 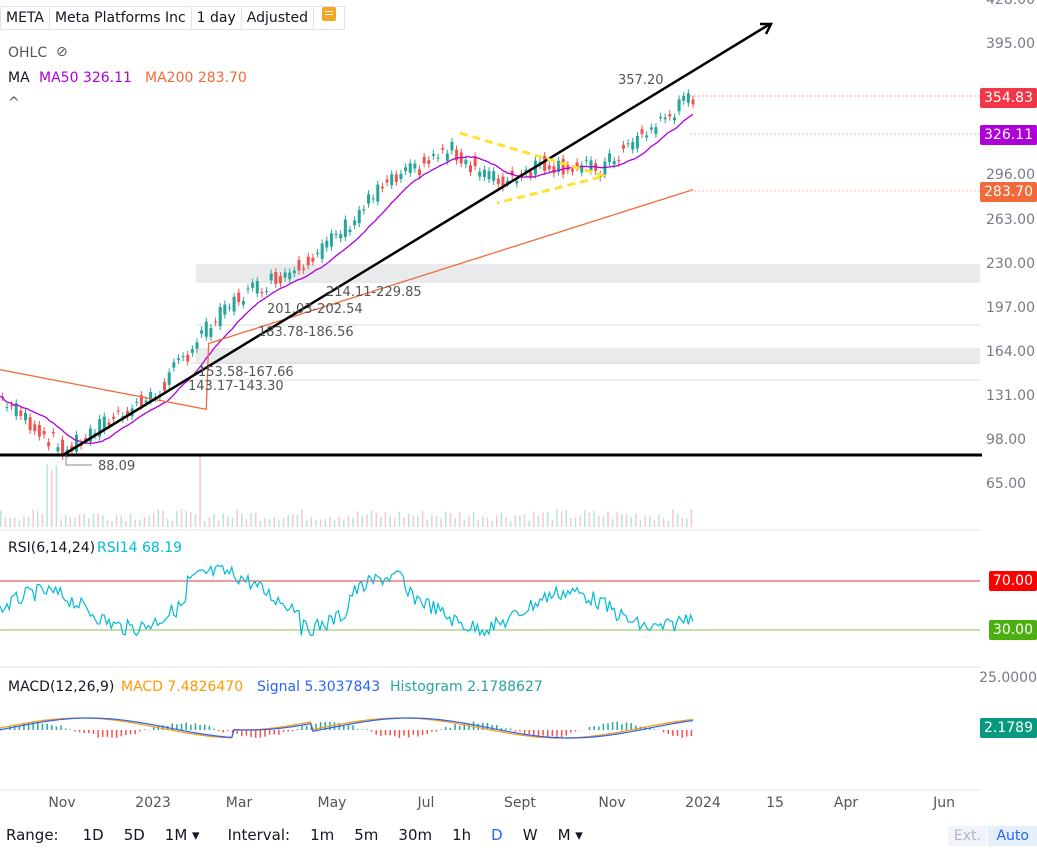 I want to click on range-5d: 5D, so click(x=134, y=835).